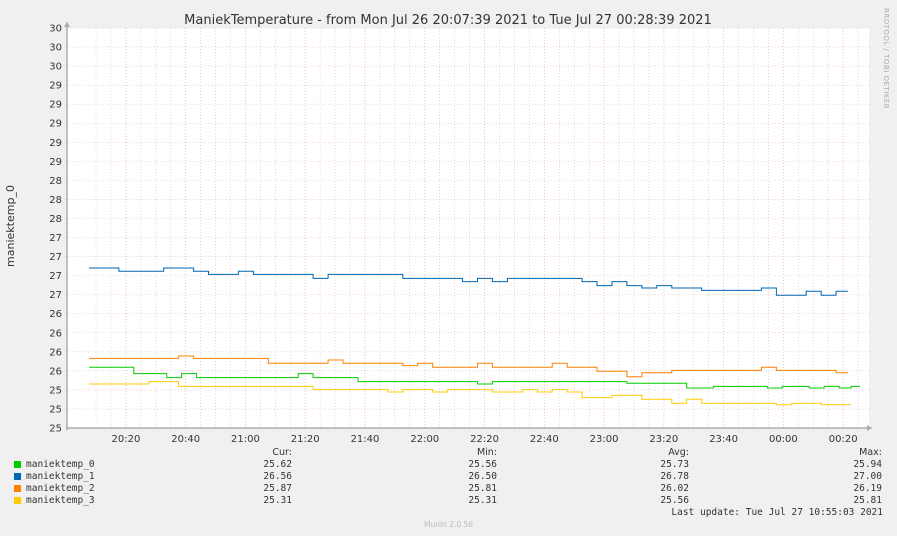  I want to click on legend-max-value: 27.00, so click(867, 476).